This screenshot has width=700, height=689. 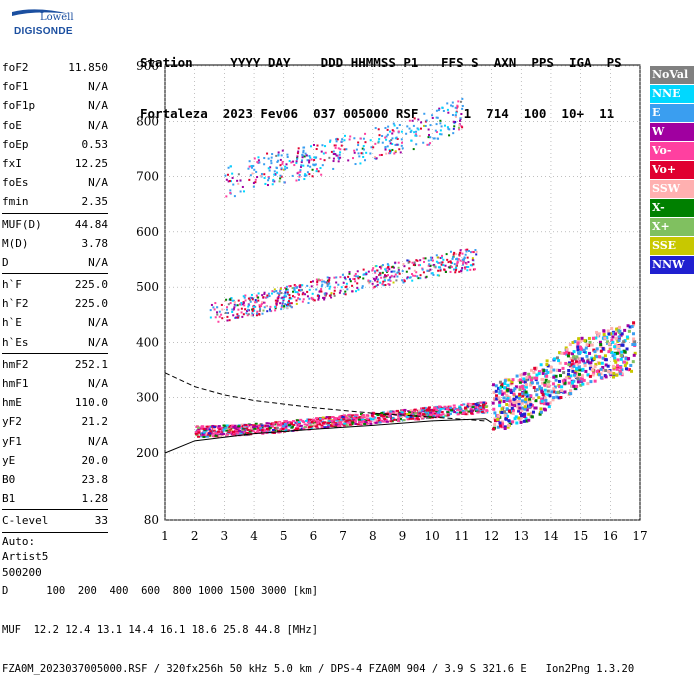 What do you see at coordinates (147, 287) in the screenshot?
I see `y-tick-label: 500` at bounding box center [147, 287].